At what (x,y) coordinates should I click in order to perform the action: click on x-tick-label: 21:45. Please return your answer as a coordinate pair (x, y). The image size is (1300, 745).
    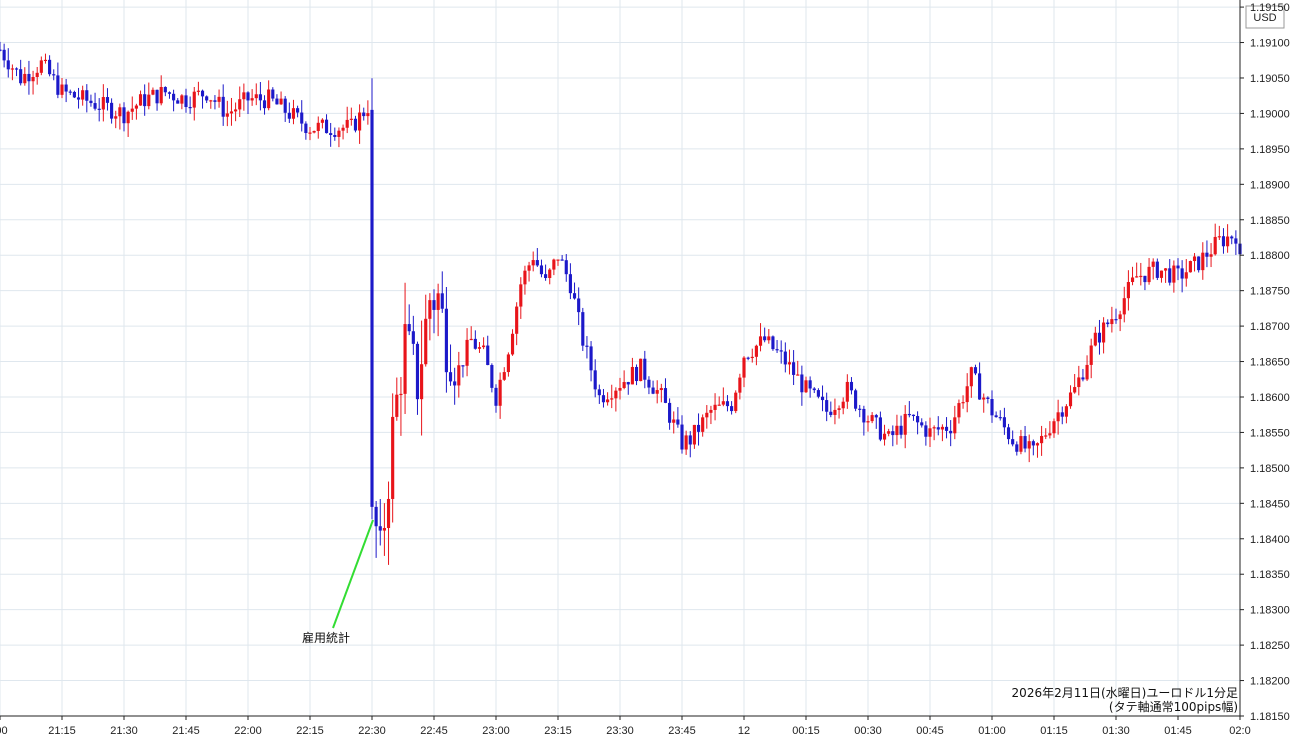
    Looking at the image, I should click on (186, 731).